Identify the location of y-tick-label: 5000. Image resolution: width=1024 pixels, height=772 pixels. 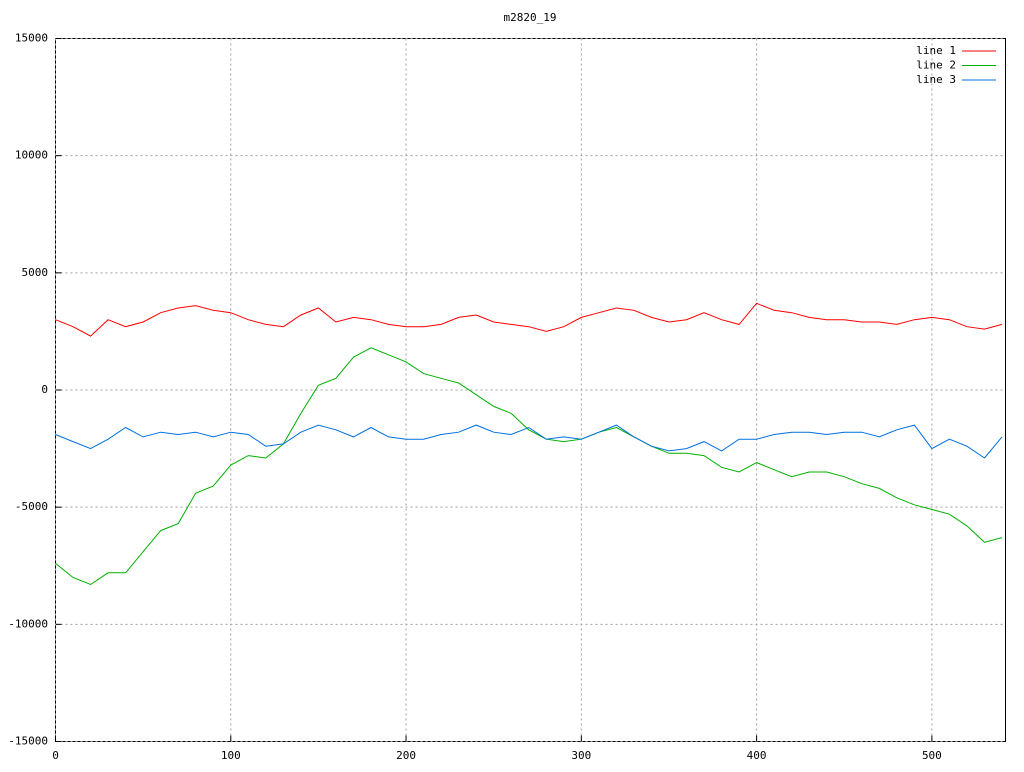
(35, 272).